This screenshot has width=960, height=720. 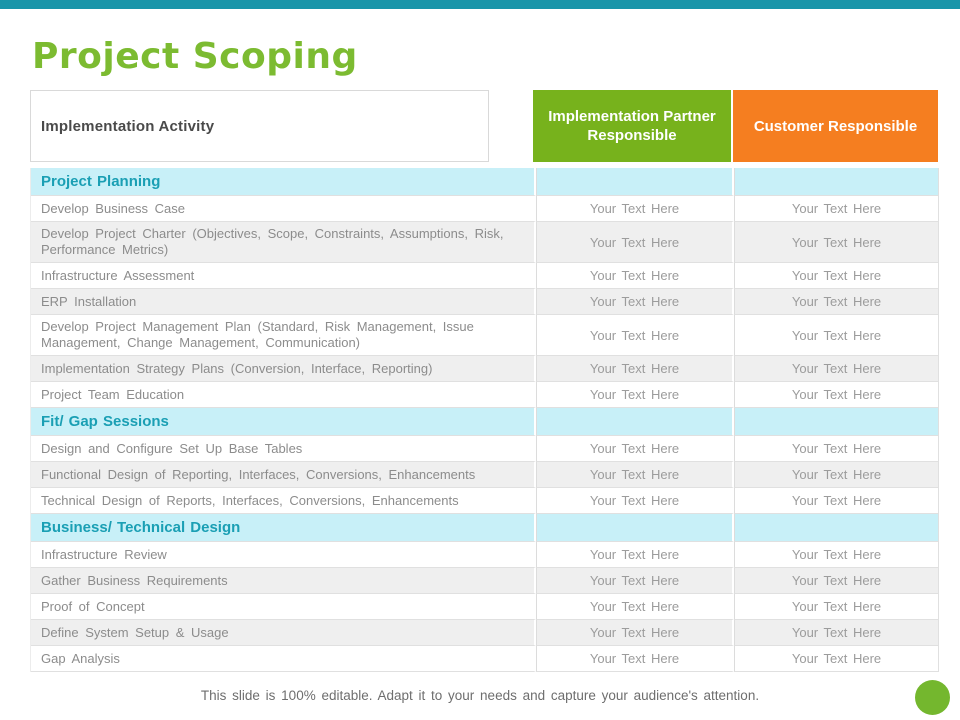 I want to click on section-row: Project Planning, so click(x=485, y=182).